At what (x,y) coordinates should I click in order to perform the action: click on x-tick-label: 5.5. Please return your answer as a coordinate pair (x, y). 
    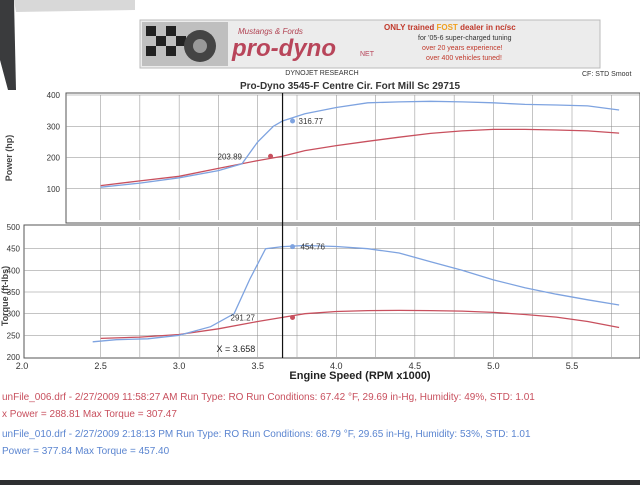
    Looking at the image, I should click on (572, 366).